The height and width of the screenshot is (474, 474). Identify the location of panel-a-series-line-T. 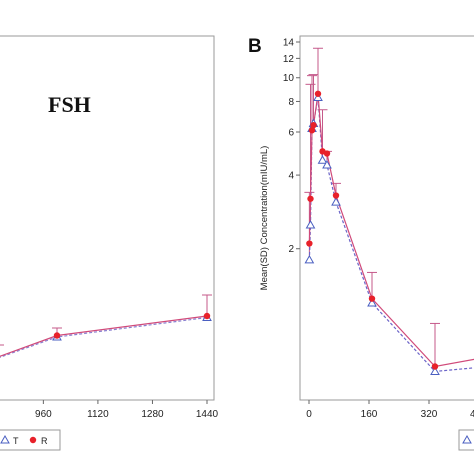
(104, 337).